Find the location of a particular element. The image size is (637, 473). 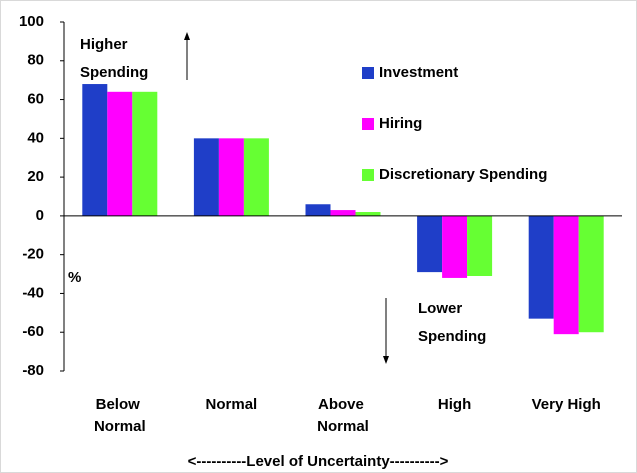

y-tick-label: -40 is located at coordinates (33, 292).